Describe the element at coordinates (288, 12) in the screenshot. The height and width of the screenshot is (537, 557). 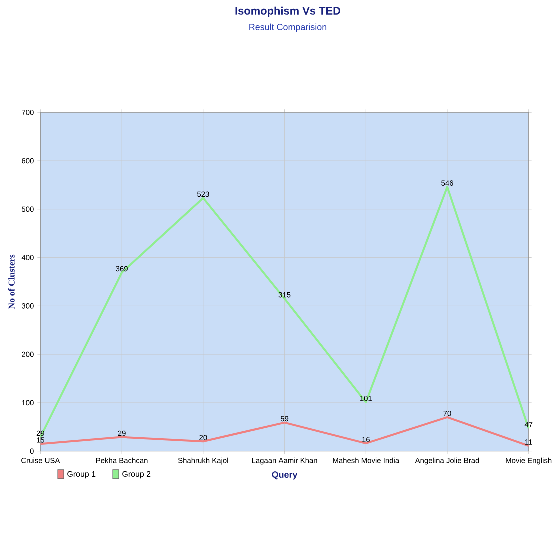
I see `chart-title: Isomophism Vs TED` at that location.